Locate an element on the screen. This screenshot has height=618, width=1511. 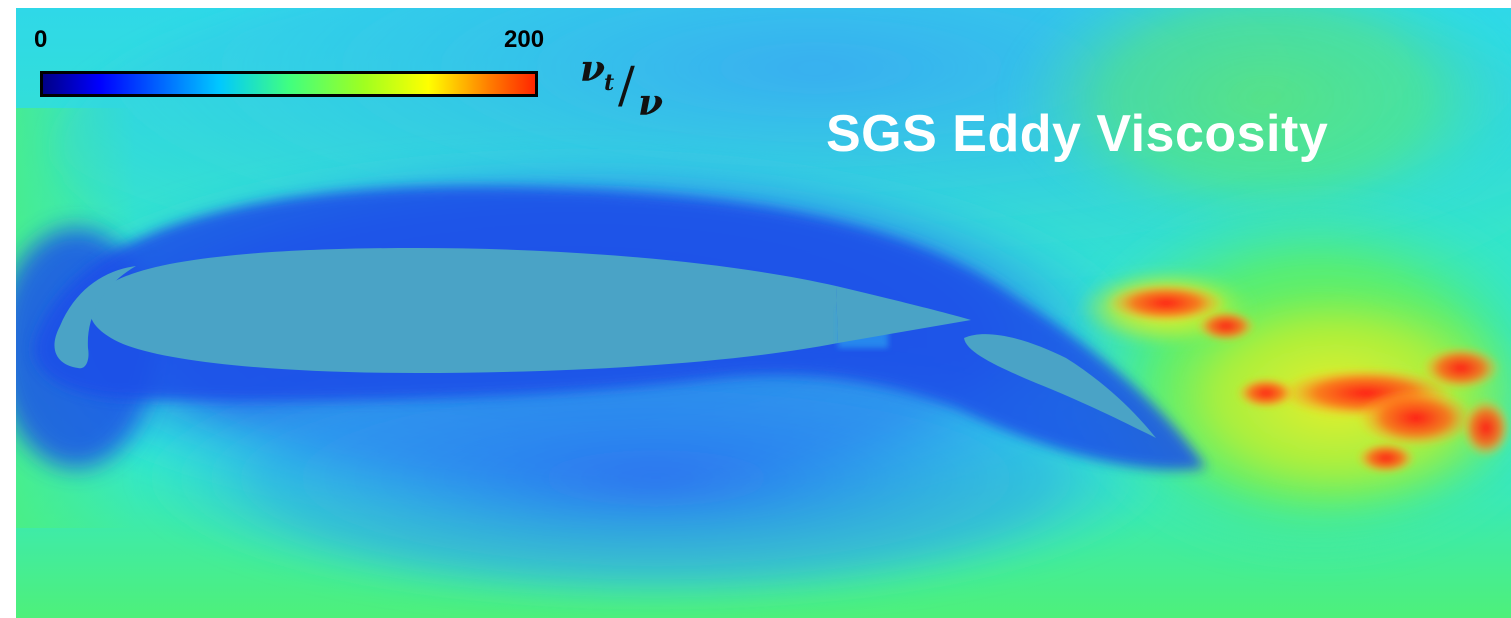
colorbar-frame is located at coordinates (289, 84).